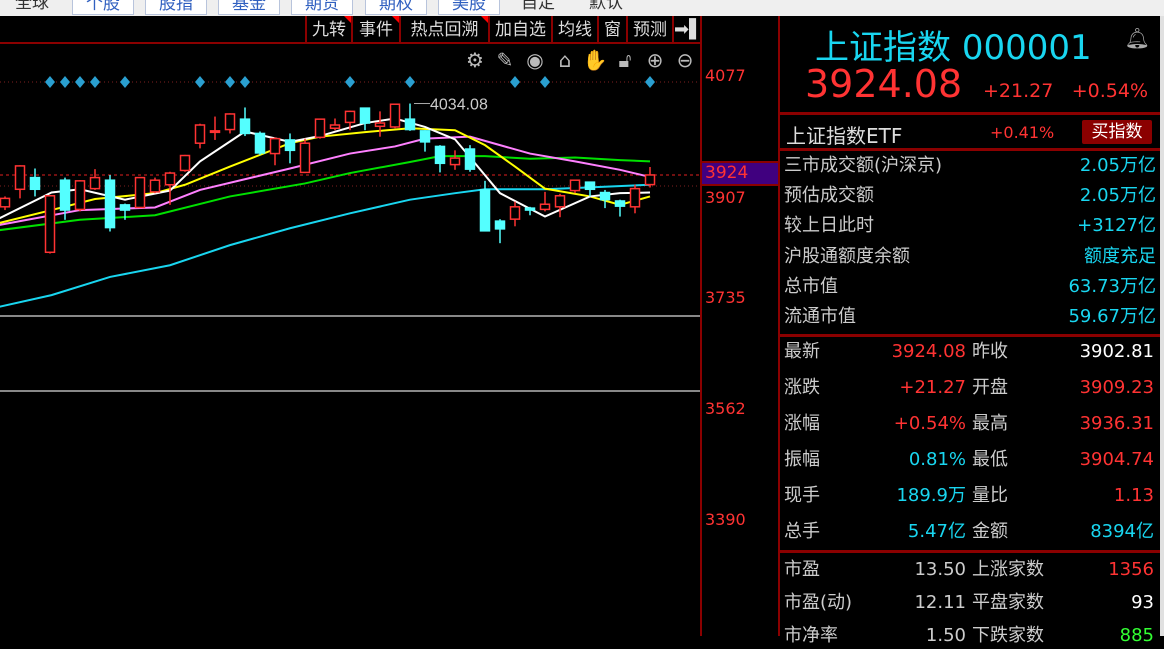 The image size is (1164, 649). I want to click on hotspot-review-button: 热点回溯, so click(443, 30).